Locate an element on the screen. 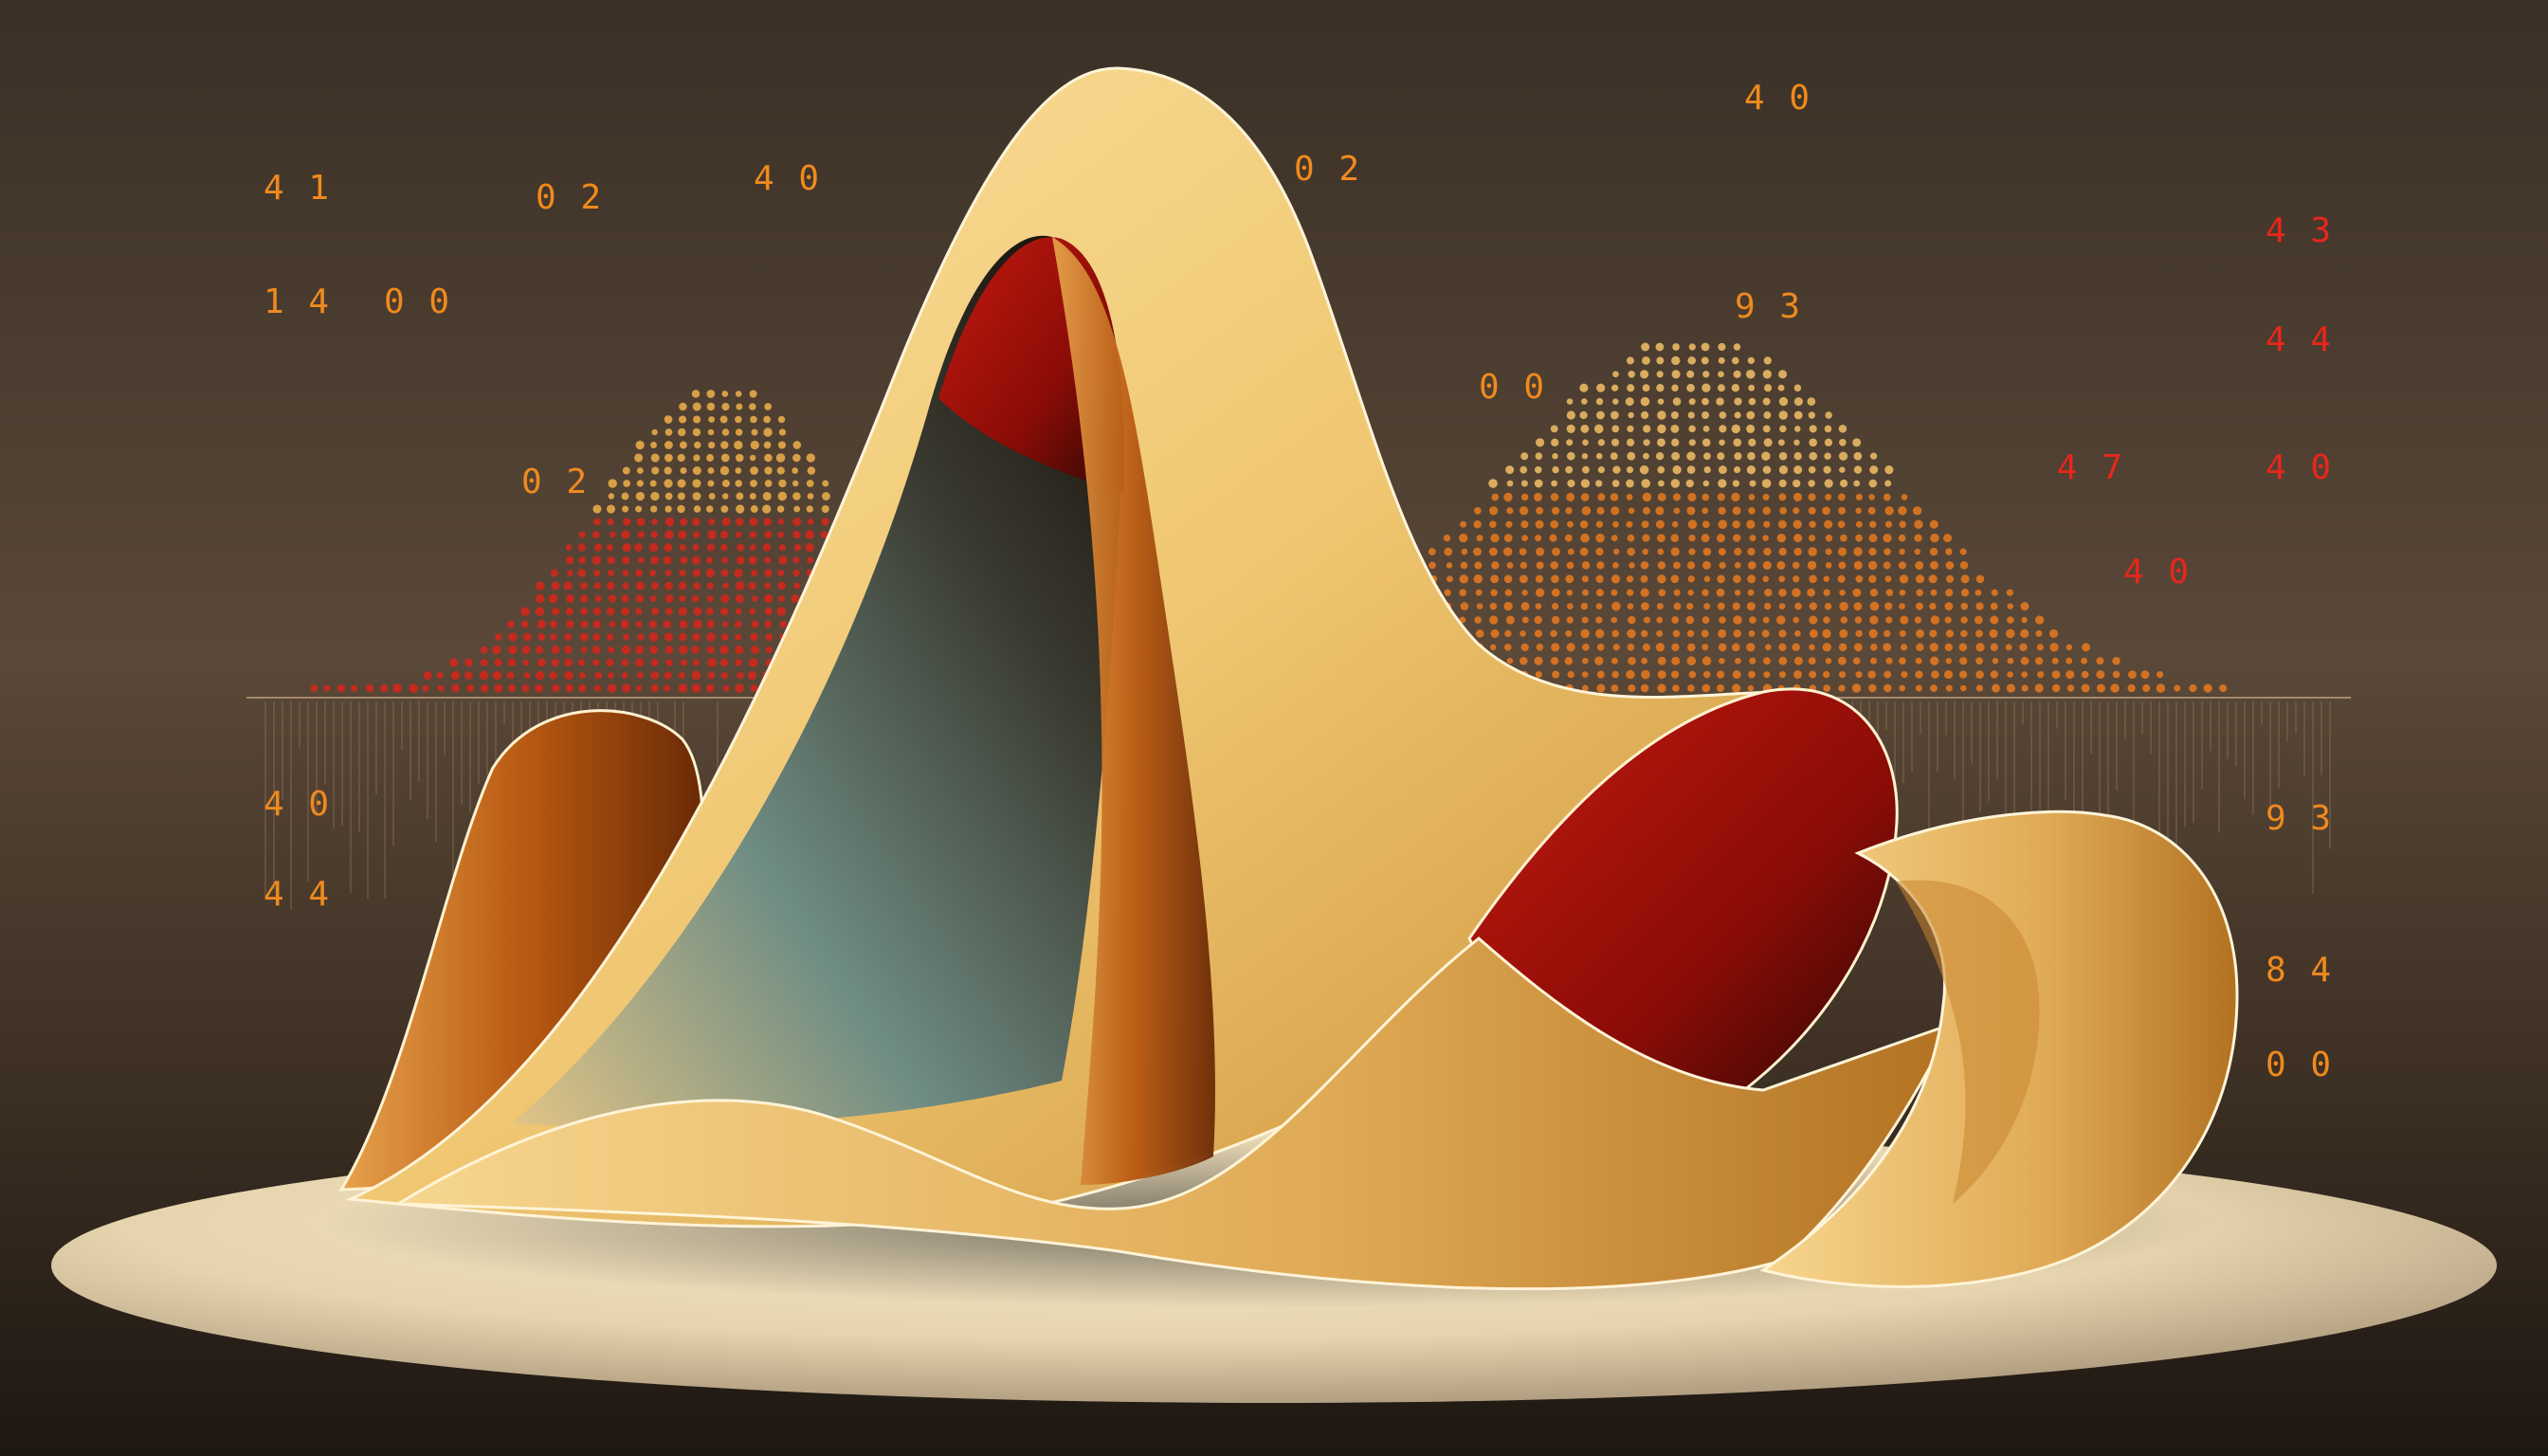 The height and width of the screenshot is (1456, 2548). glyph-label: 8 4 is located at coordinates (2299, 970).